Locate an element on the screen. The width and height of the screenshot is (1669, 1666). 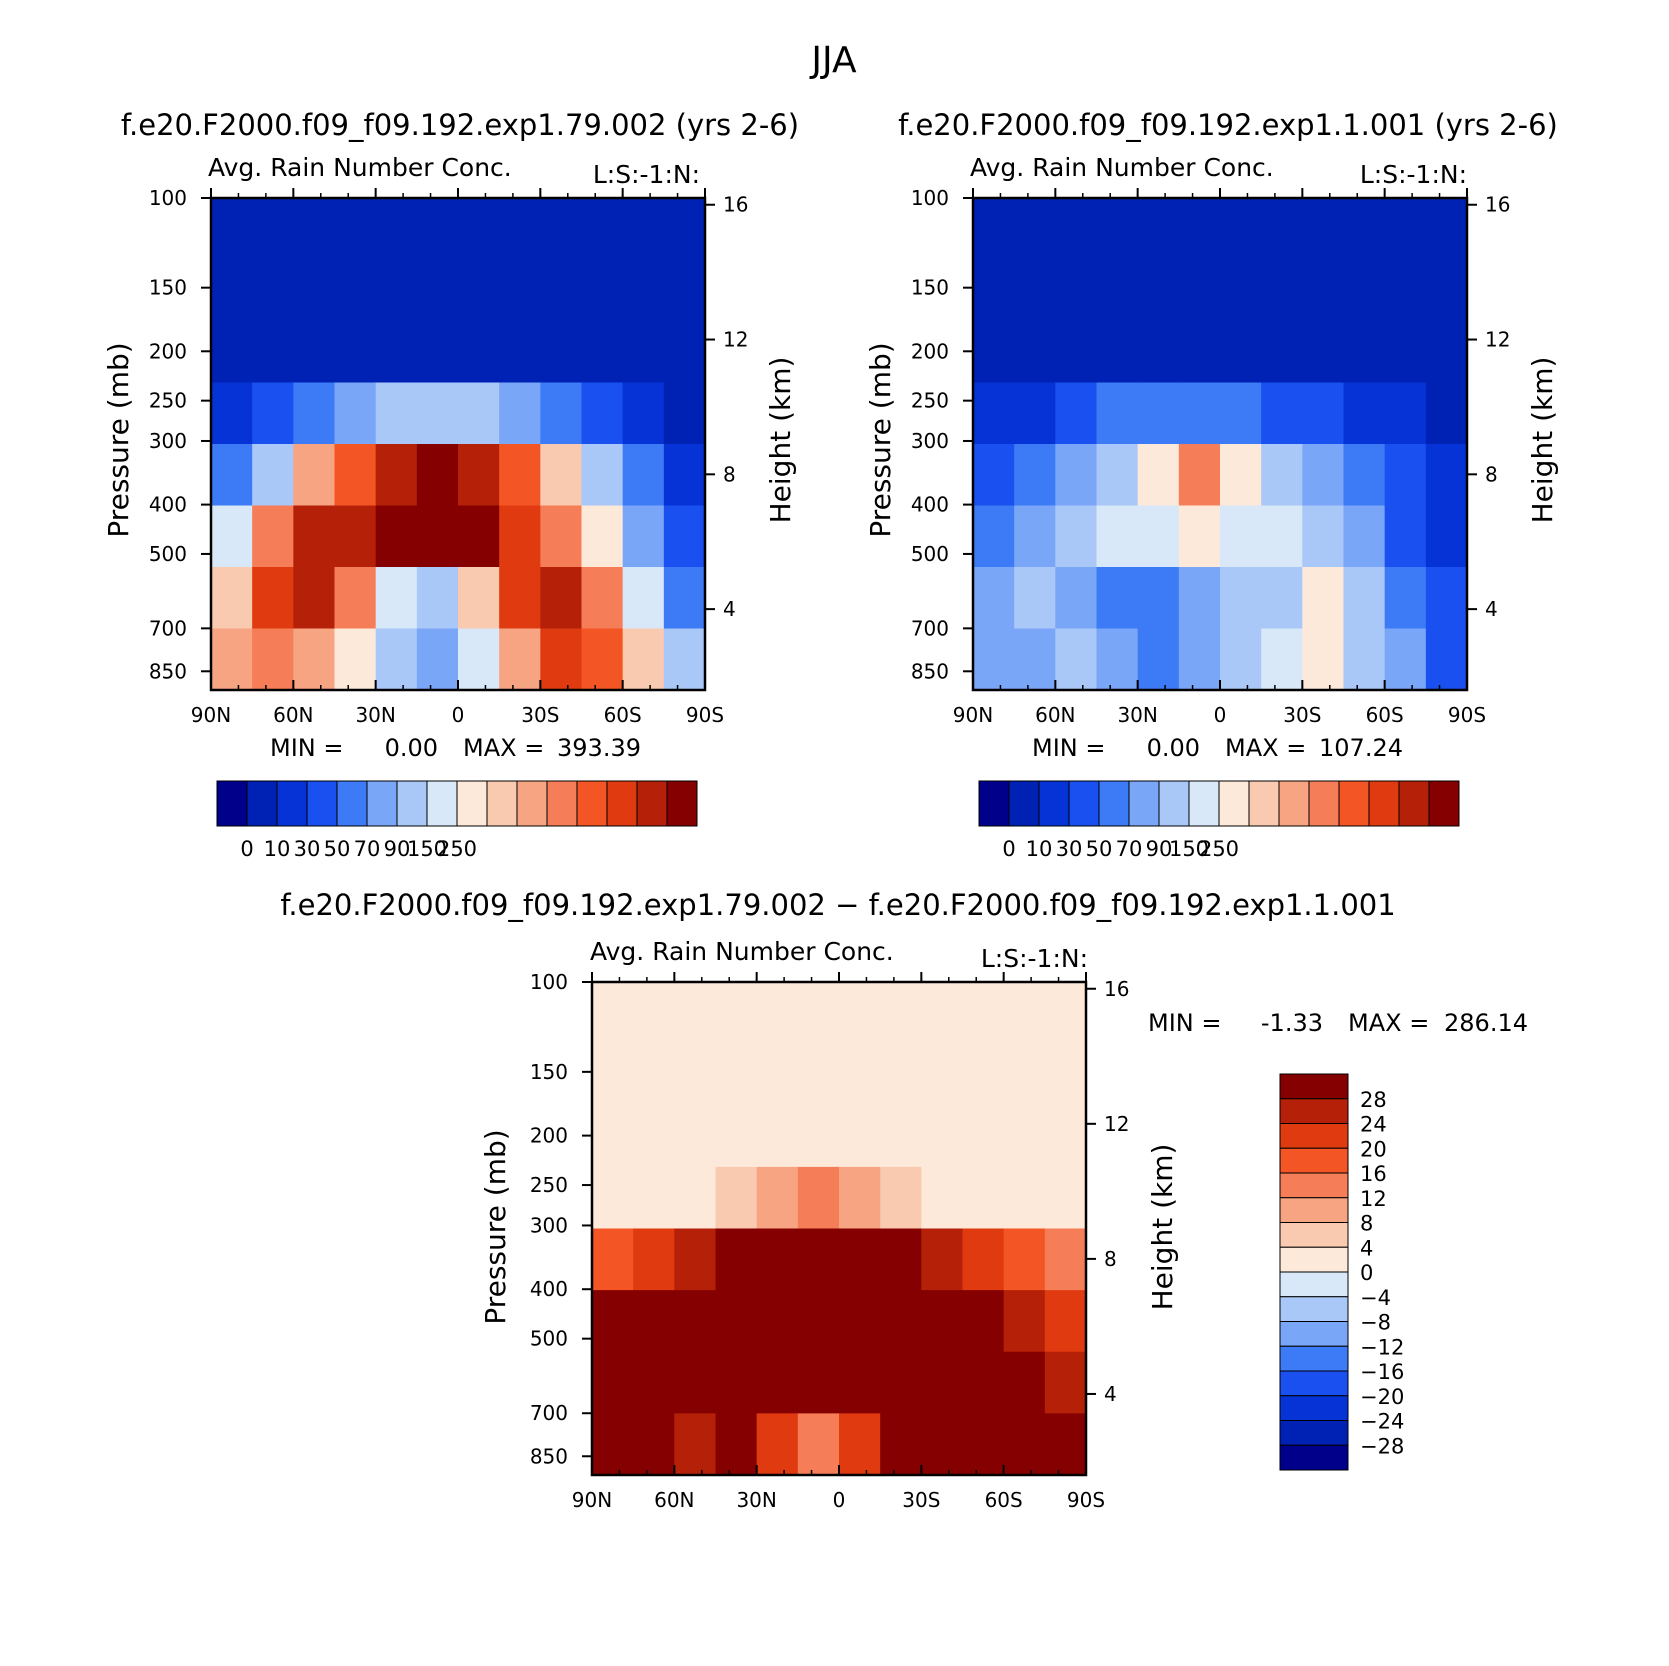
y2-tick-label: 4 is located at coordinates (1491, 609).